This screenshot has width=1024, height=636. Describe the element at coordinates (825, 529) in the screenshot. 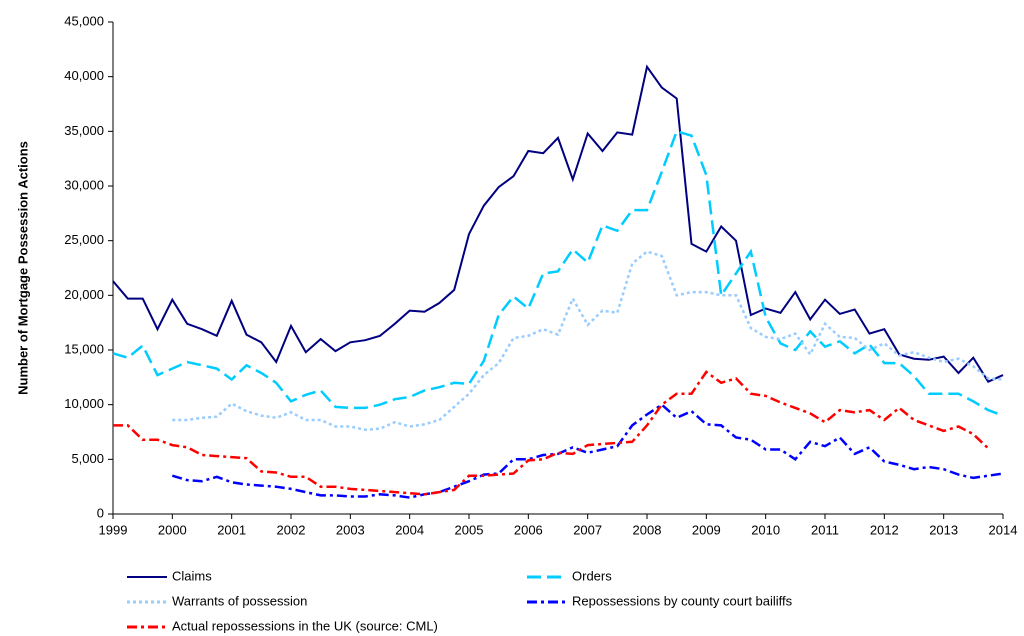

I see `x-tick-label: 2011` at that location.